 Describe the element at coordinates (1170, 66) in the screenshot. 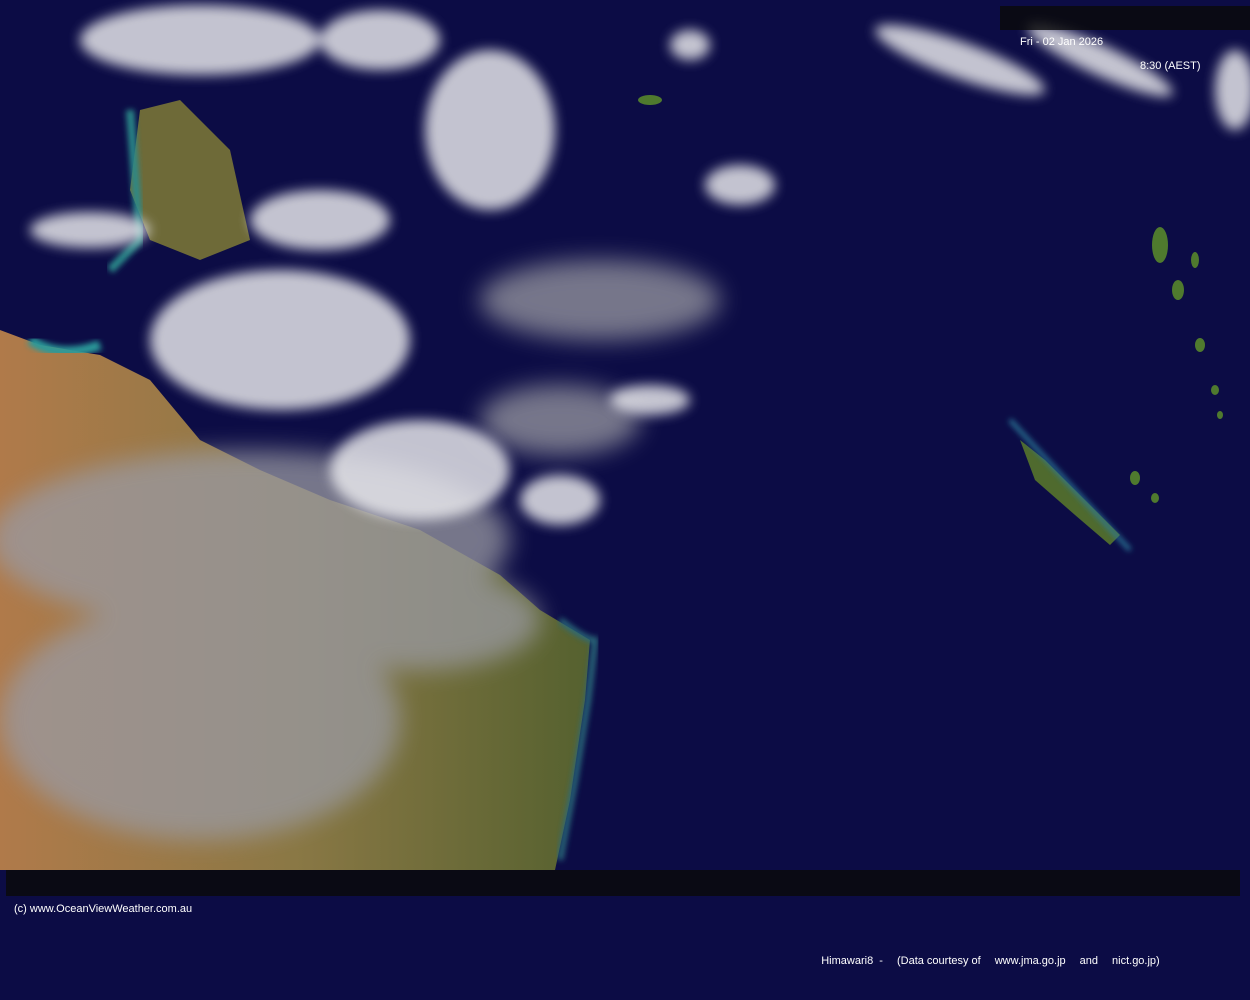

I see `time-label: 8:30 (AEST)` at that location.